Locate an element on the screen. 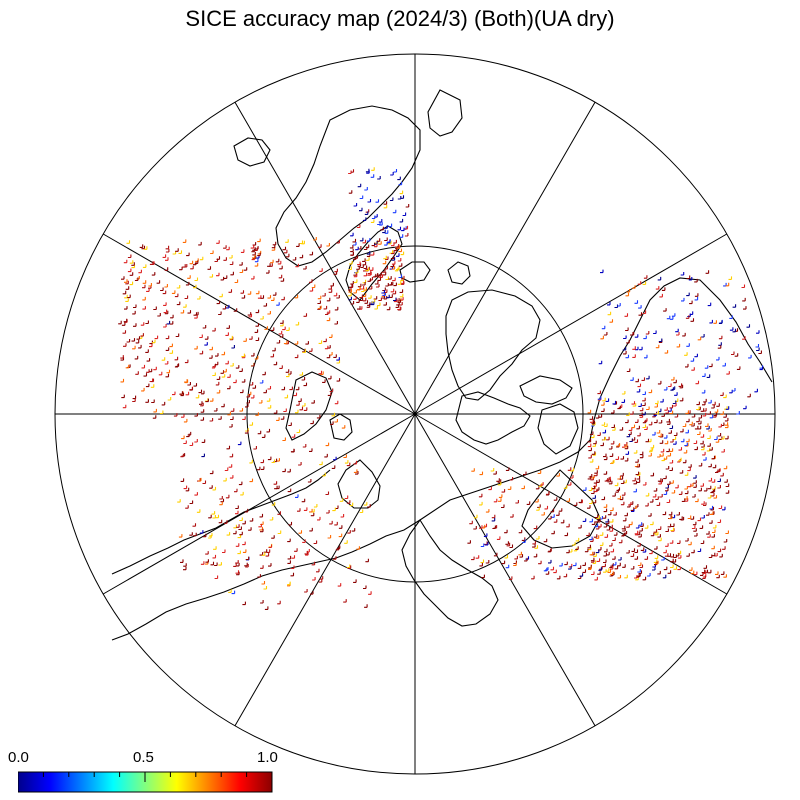  novaya-zemlya is located at coordinates (309, 406).